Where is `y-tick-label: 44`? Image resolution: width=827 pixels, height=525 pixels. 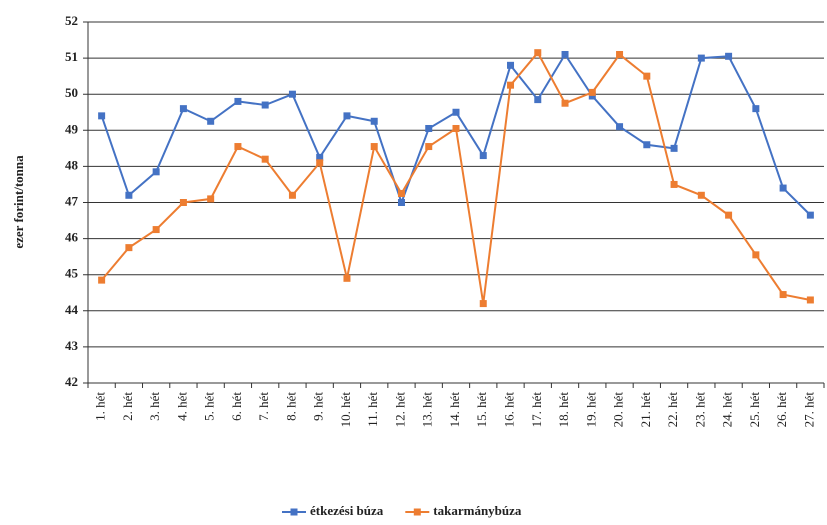
y-tick-label: 44 is located at coordinates (72, 309).